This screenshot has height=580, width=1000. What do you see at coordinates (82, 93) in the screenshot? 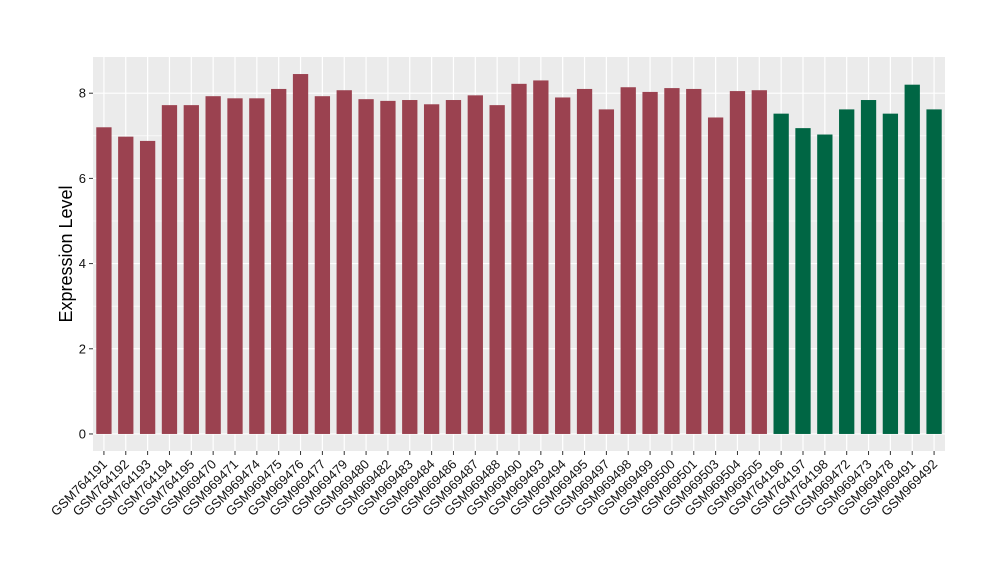
I see `y-tick-label: 8` at bounding box center [82, 93].